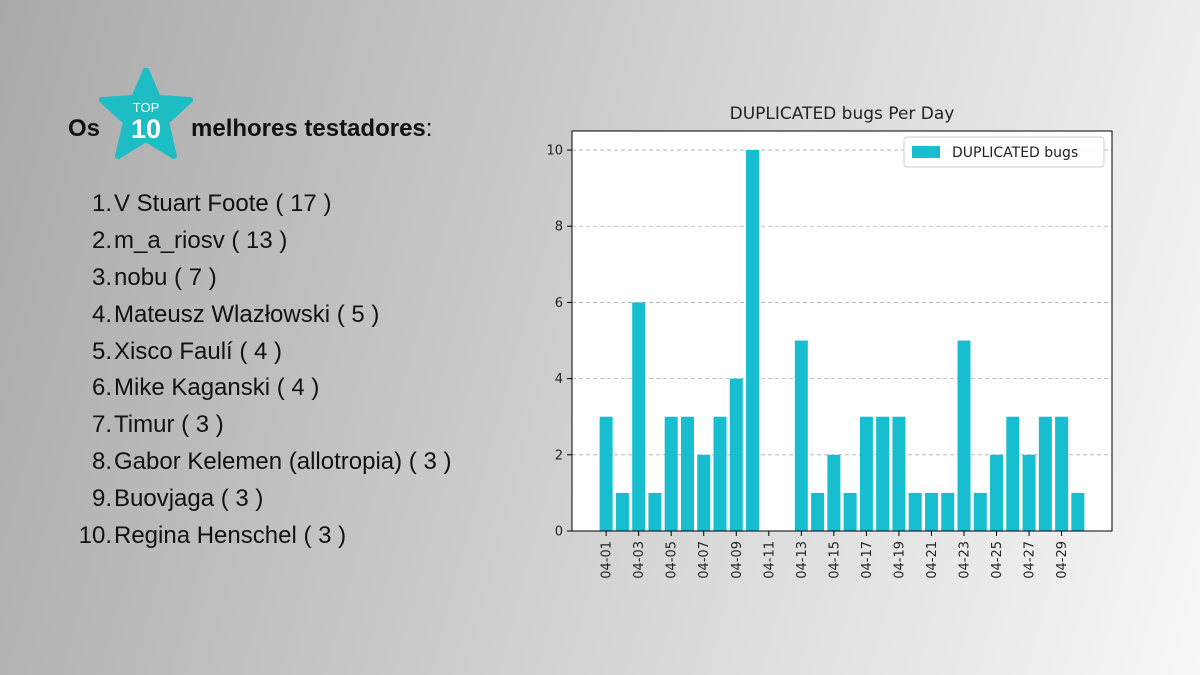  I want to click on y-tick-label: 10, so click(554, 151).